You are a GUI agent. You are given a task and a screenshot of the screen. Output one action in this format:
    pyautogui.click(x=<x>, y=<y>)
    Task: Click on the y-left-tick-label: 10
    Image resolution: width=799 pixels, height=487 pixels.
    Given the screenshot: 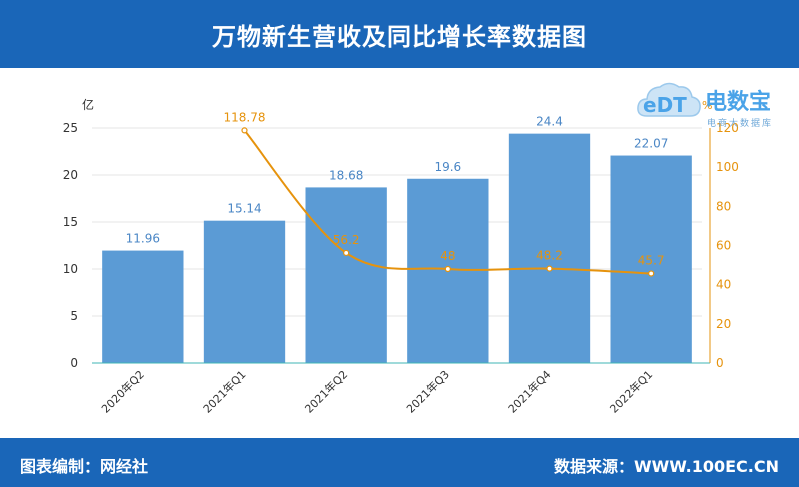 What is the action you would take?
    pyautogui.click(x=70, y=269)
    